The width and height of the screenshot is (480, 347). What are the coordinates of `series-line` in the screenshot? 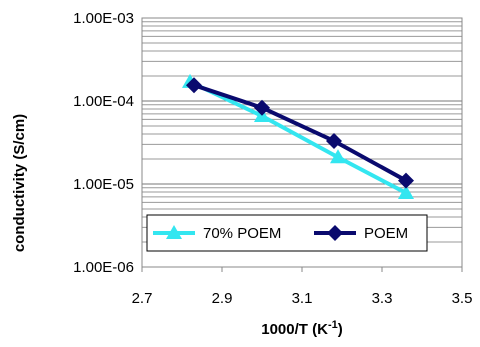 It's located at (300, 133).